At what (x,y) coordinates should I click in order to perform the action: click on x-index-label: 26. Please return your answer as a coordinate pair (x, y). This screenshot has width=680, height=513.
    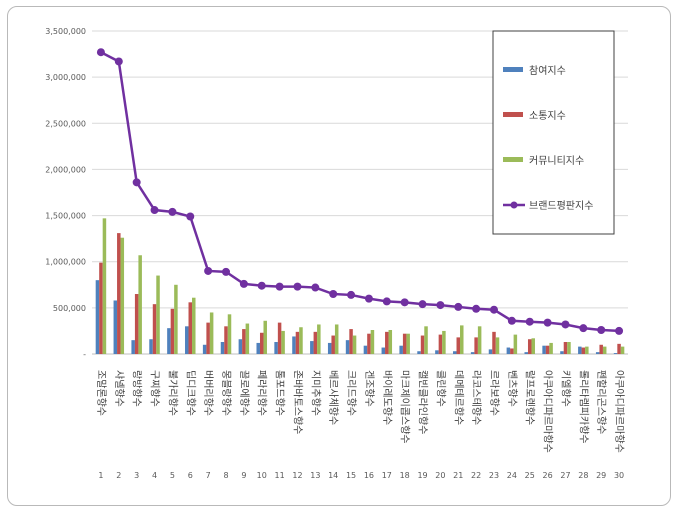
    Looking at the image, I should click on (548, 475).